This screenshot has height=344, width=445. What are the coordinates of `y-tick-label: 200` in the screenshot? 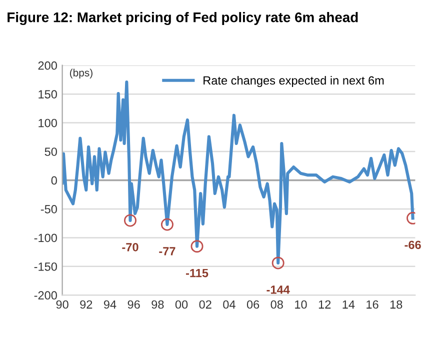 It's located at (47, 65).